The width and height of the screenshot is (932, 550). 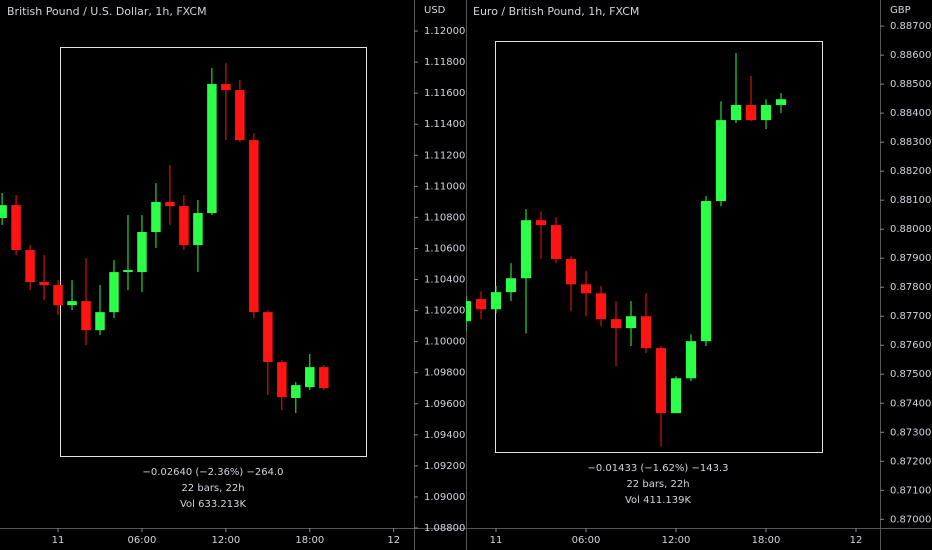 What do you see at coordinates (444, 155) in the screenshot?
I see `y-tick-label: 1.11200` at bounding box center [444, 155].